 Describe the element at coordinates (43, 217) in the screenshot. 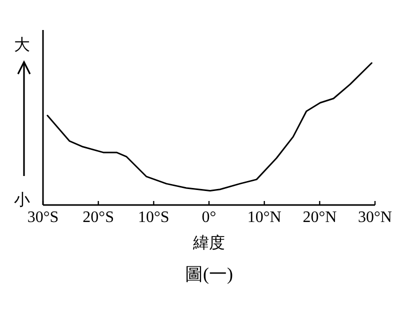

I see `x-tick-label: 30°S` at that location.